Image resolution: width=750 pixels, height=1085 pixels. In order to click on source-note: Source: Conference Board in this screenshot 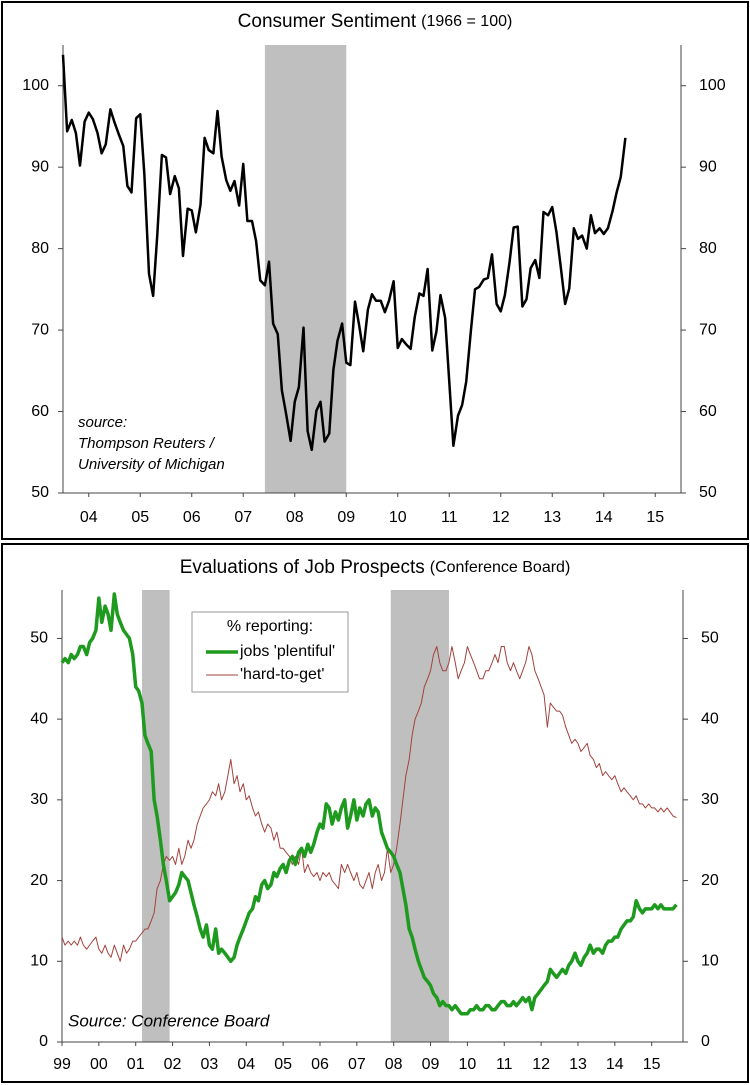, I will do `click(169, 1020)`.